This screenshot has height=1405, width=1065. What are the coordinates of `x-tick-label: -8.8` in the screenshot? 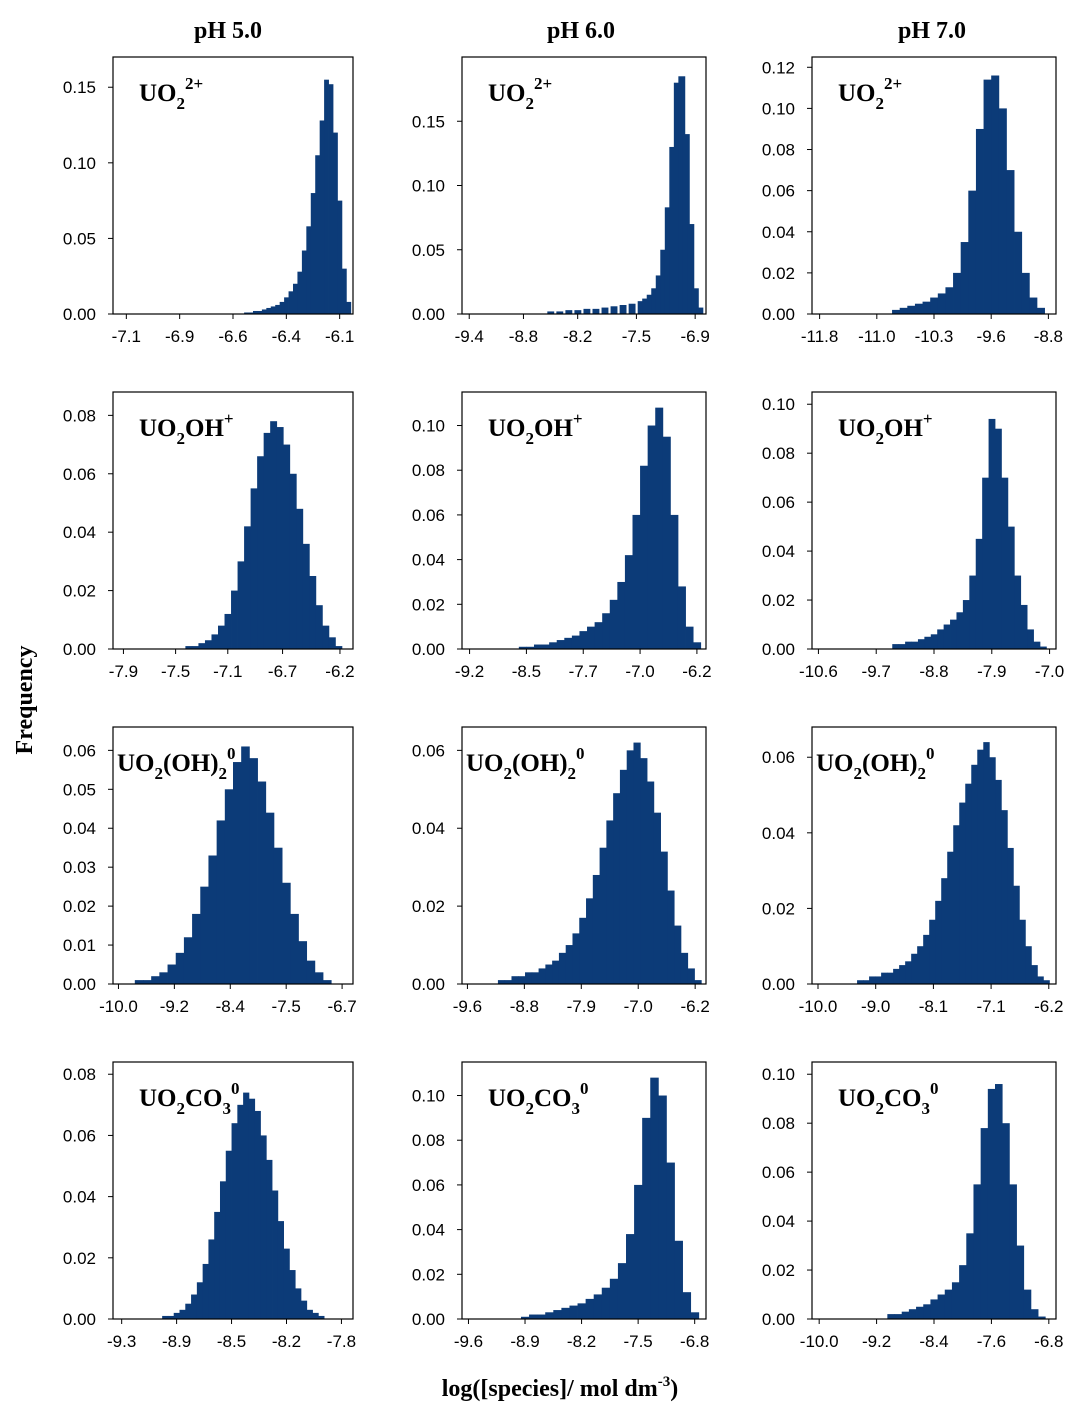 It's located at (524, 1006).